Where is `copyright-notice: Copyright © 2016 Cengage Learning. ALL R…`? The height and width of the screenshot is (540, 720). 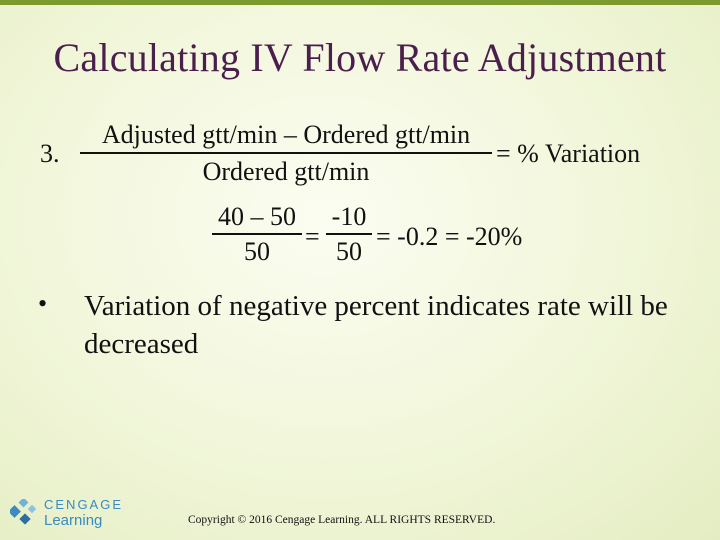 copyright-notice: Copyright © 2016 Cengage Learning. ALL R… is located at coordinates (342, 520).